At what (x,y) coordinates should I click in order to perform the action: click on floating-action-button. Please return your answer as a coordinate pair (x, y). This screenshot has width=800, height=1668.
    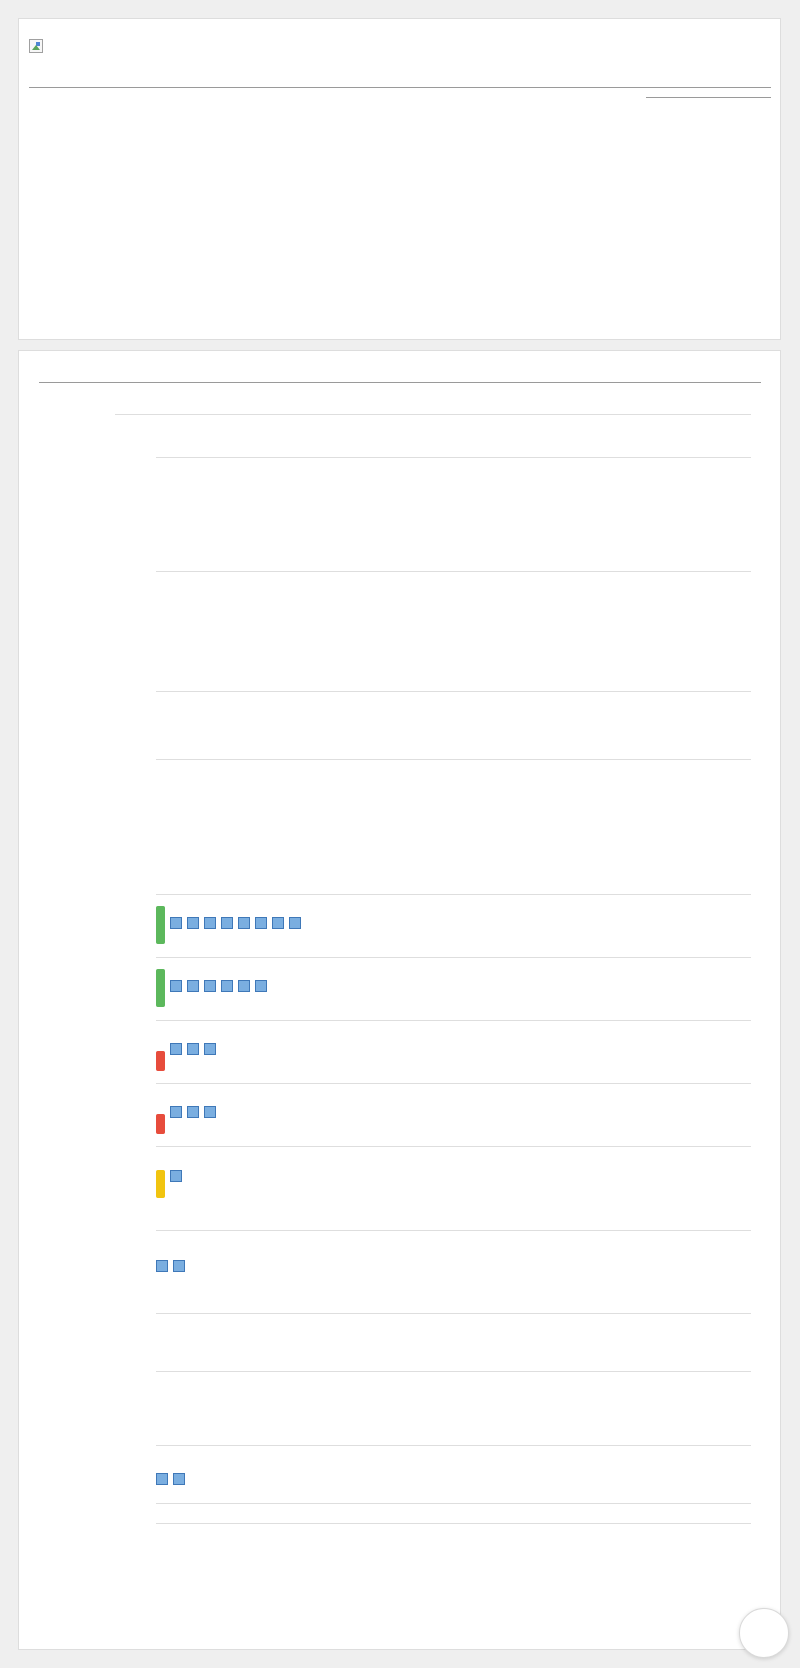
    Looking at the image, I should click on (764, 1633).